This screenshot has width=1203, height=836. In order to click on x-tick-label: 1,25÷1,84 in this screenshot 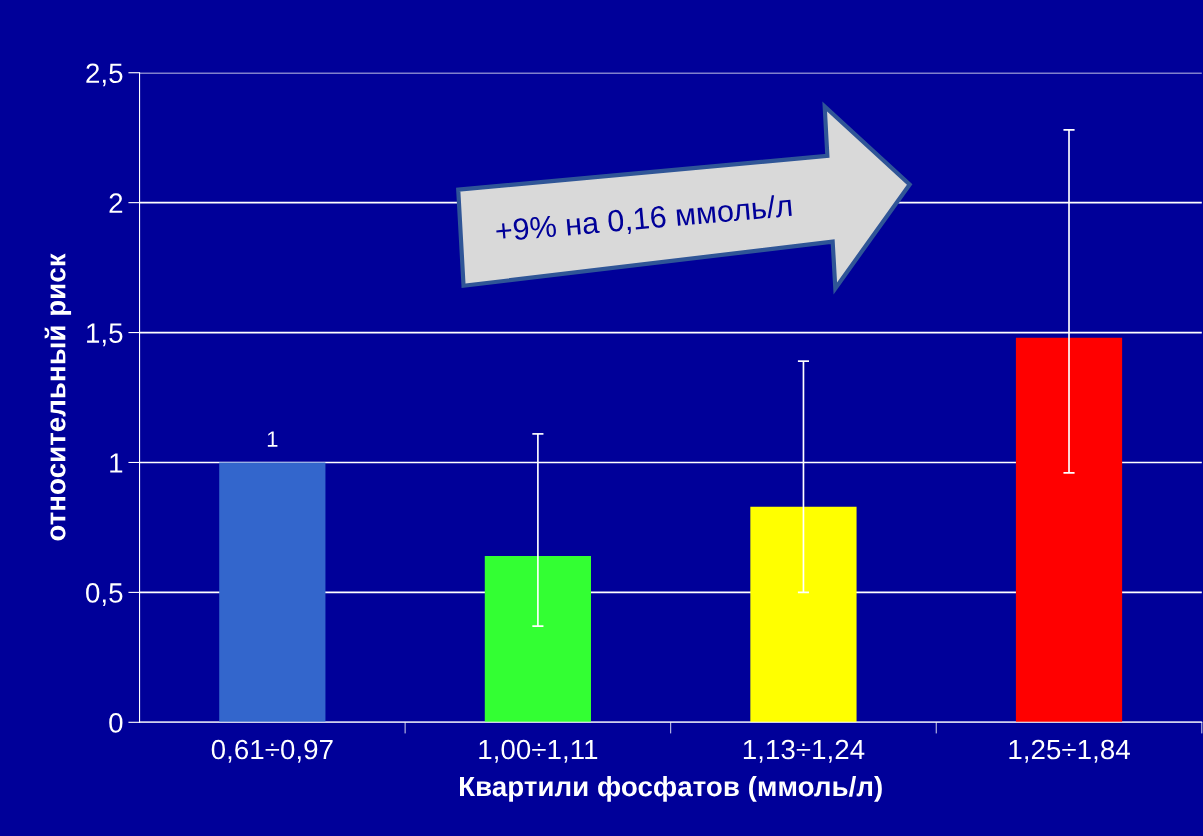, I will do `click(1069, 751)`.